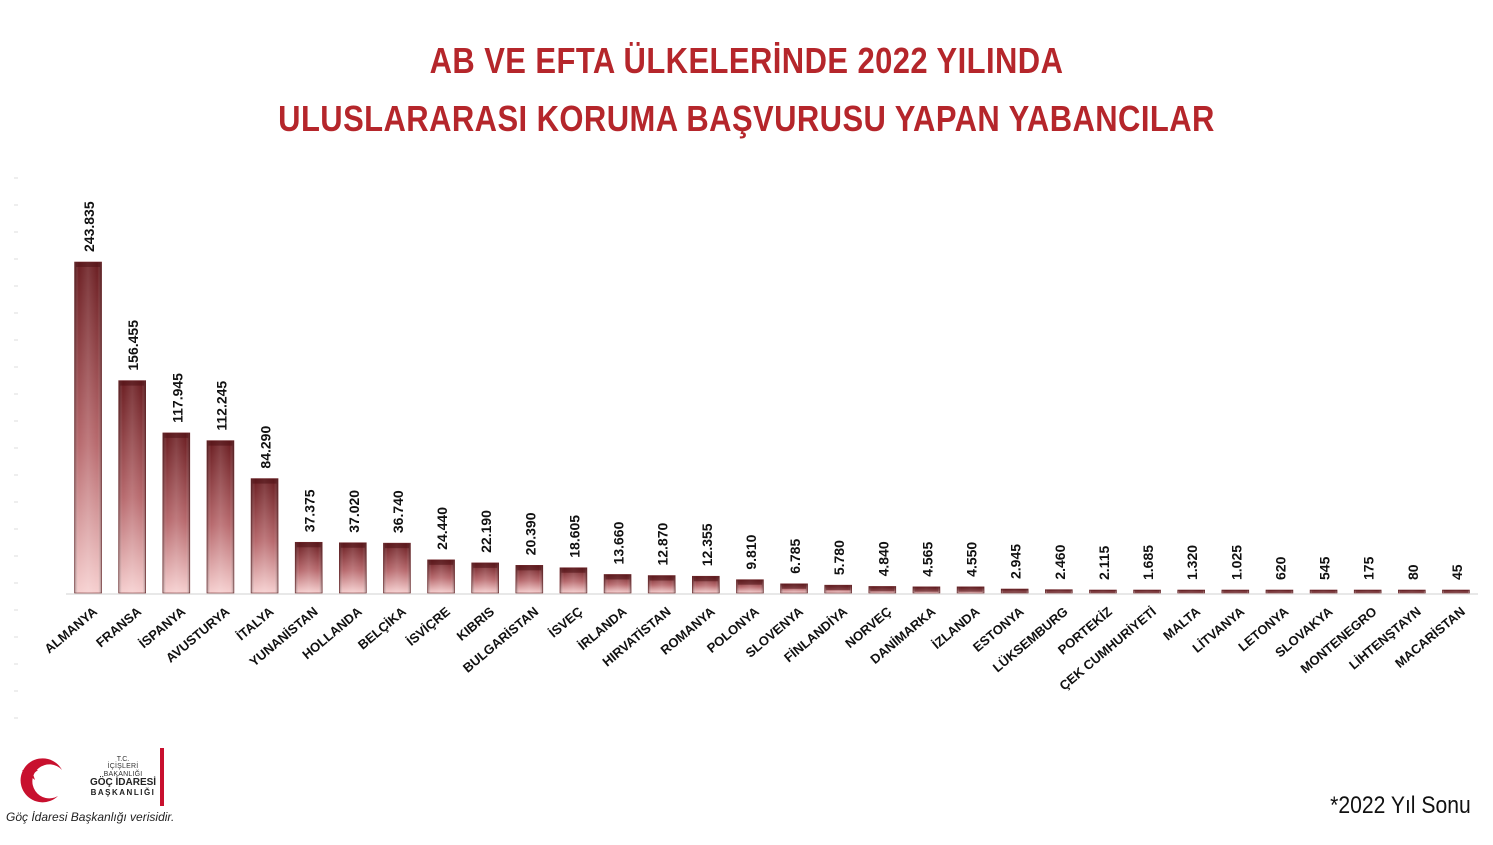  Describe the element at coordinates (70, 629) in the screenshot. I see `category-label: ALMANYA` at that location.